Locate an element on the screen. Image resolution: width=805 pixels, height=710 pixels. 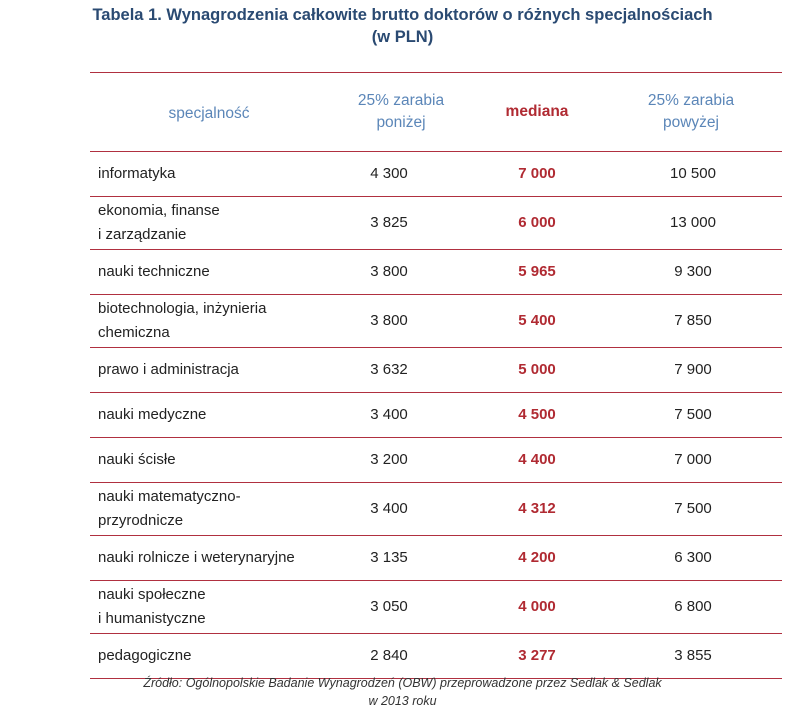
cell-specialty: pedagogiczne is located at coordinates (209, 656).